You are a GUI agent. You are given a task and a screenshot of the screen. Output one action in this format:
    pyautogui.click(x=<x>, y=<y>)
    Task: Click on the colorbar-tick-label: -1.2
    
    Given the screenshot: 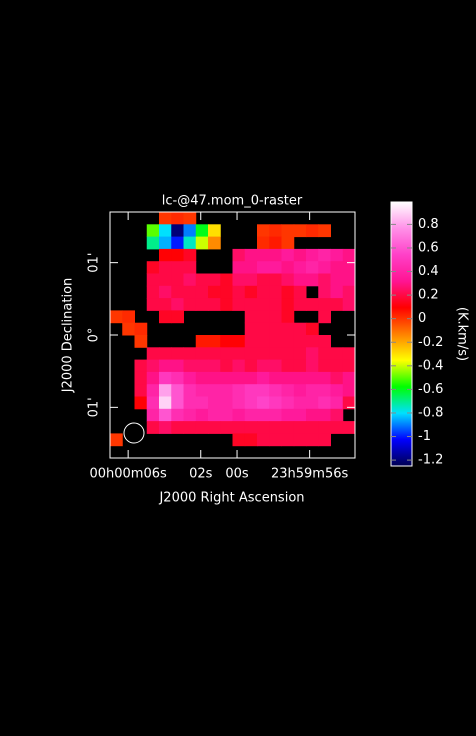 What is the action you would take?
    pyautogui.click(x=430, y=460)
    